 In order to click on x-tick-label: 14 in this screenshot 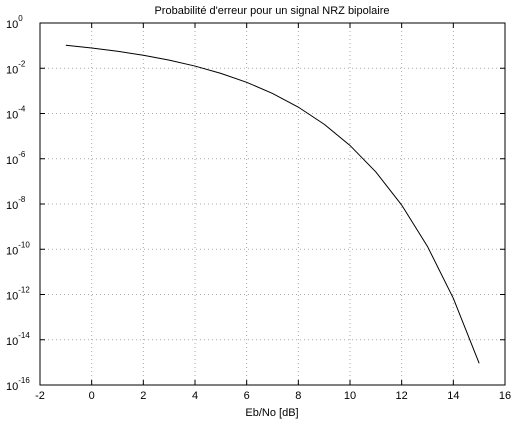, I will do `click(453, 396)`.